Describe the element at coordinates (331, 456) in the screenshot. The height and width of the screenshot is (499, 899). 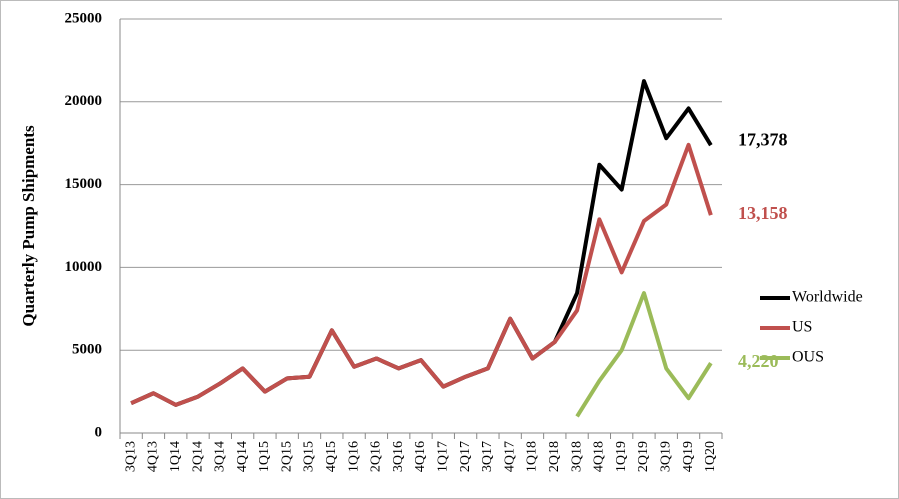
I see `x-tick-label: 4Q15` at that location.